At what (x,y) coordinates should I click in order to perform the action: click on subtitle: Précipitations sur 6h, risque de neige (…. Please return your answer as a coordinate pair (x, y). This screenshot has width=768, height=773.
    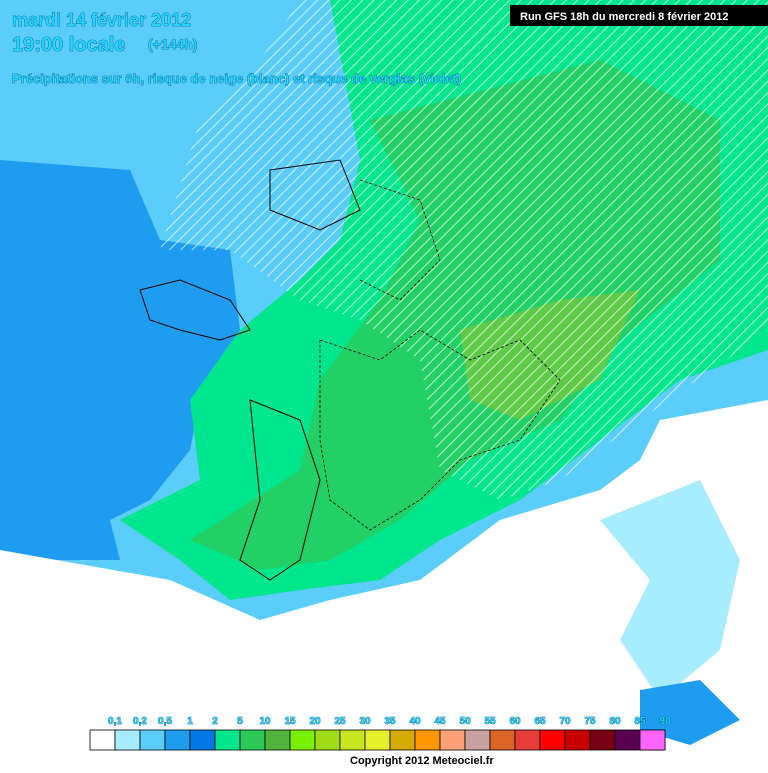
    Looking at the image, I should click on (236, 78).